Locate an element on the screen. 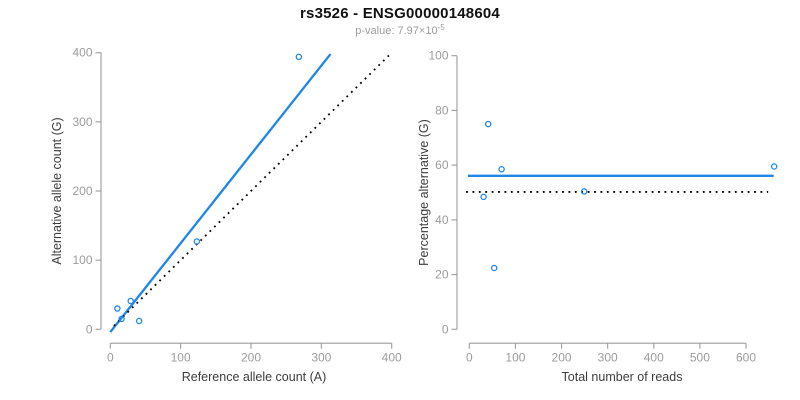  y-axis: 0 100 200 300 400 is located at coordinates (87, 191).